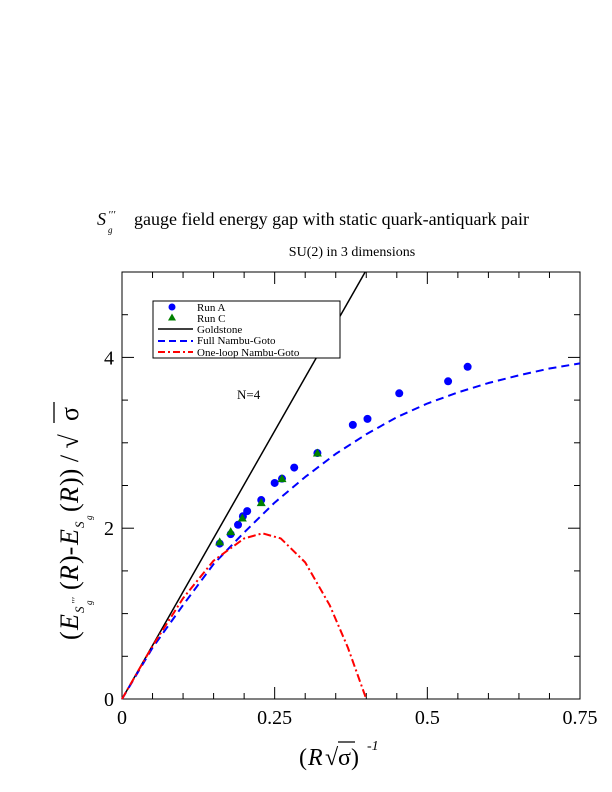  I want to click on svg-text: -1, so click(373, 746).